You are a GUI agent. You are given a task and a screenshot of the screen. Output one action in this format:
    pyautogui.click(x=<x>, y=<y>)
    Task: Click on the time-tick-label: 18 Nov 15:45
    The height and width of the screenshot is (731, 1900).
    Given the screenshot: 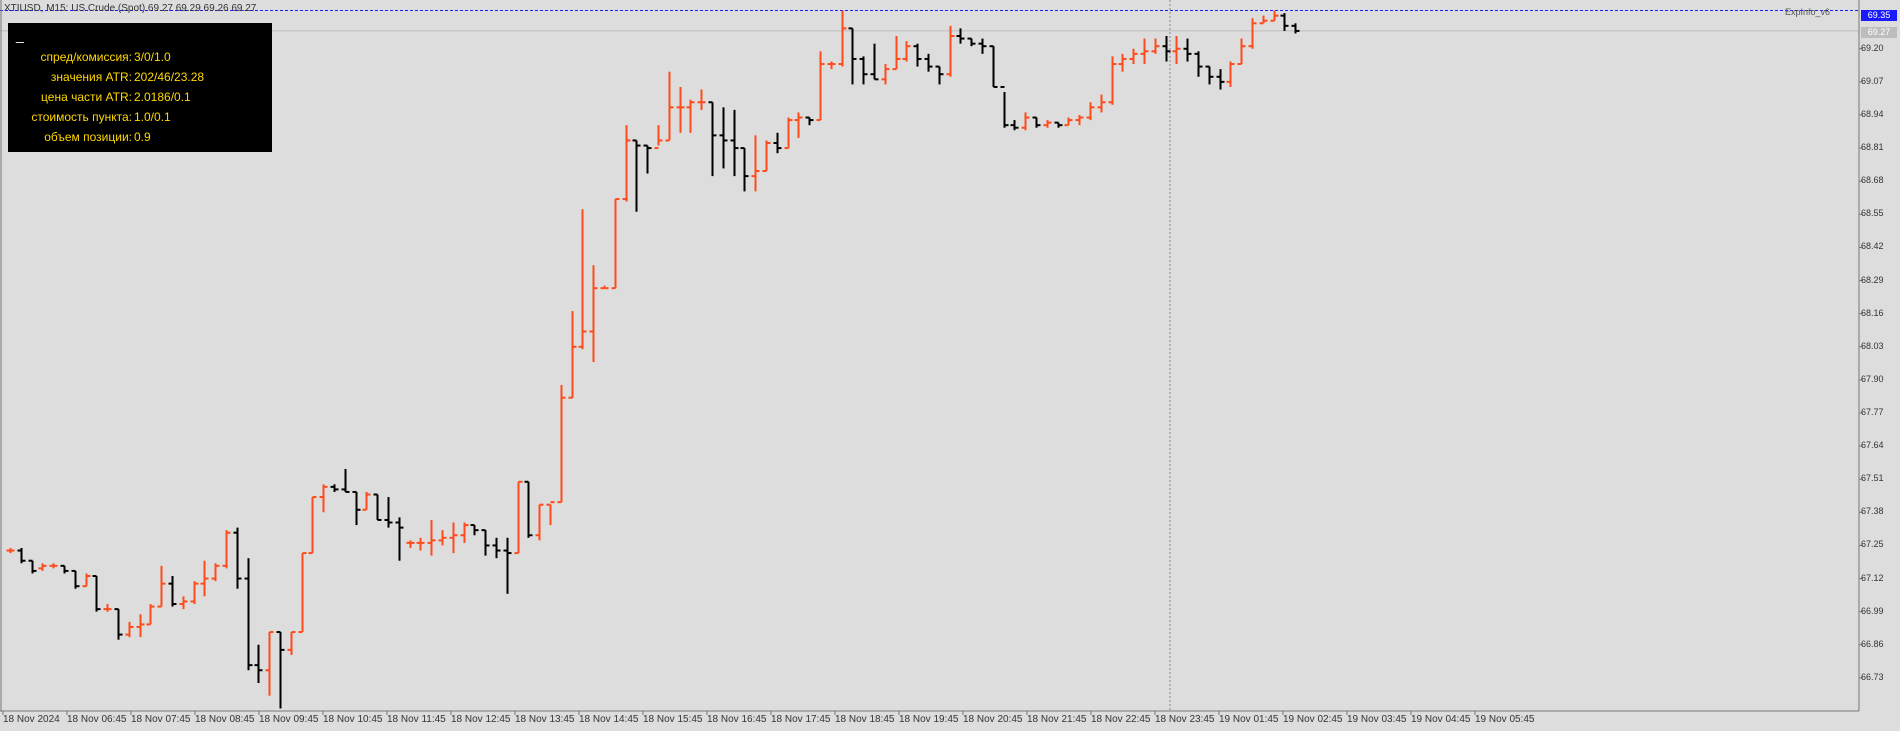 What is the action you would take?
    pyautogui.click(x=673, y=719)
    